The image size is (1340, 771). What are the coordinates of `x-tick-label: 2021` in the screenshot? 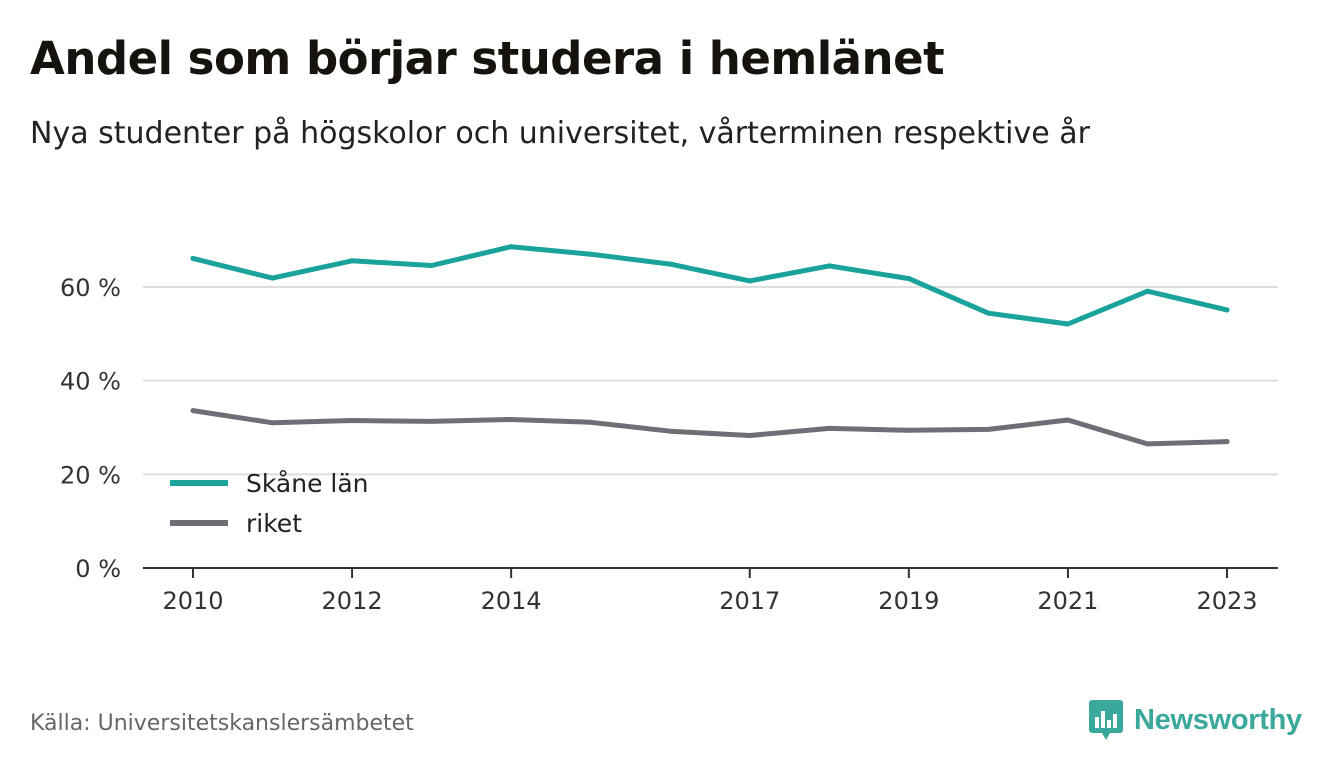 It's located at (1067, 601).